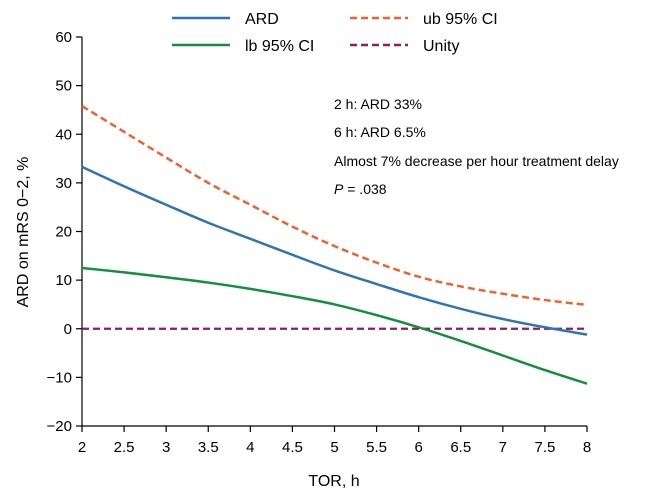  What do you see at coordinates (279, 46) in the screenshot?
I see `legend-label-lb: lb 95% CI` at bounding box center [279, 46].